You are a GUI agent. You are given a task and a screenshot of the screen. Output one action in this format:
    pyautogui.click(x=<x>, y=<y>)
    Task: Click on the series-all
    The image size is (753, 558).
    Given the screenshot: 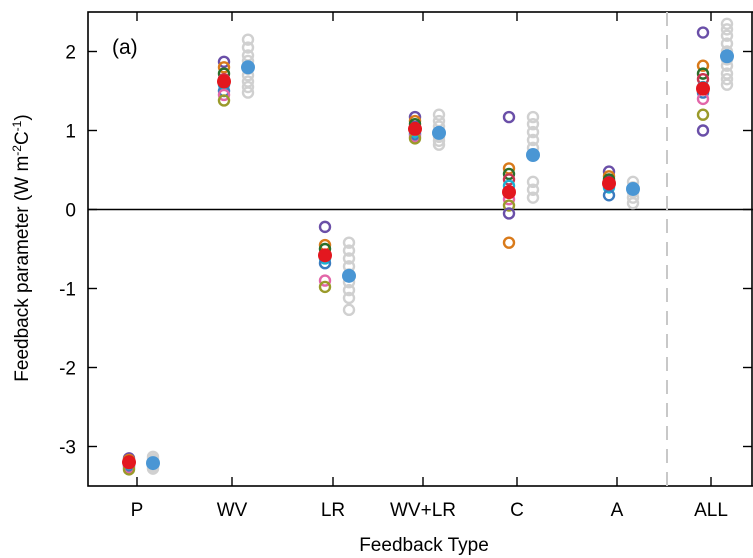 What is the action you would take?
    pyautogui.click(x=715, y=77)
    